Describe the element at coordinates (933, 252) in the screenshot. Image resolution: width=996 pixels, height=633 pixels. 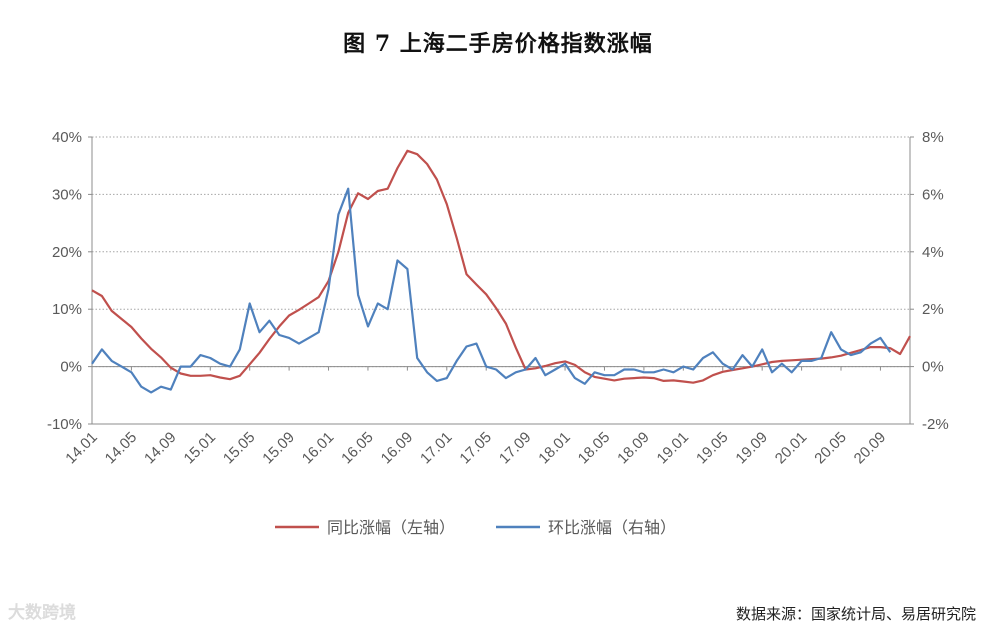
I see `right-tick-label: 4%` at that location.